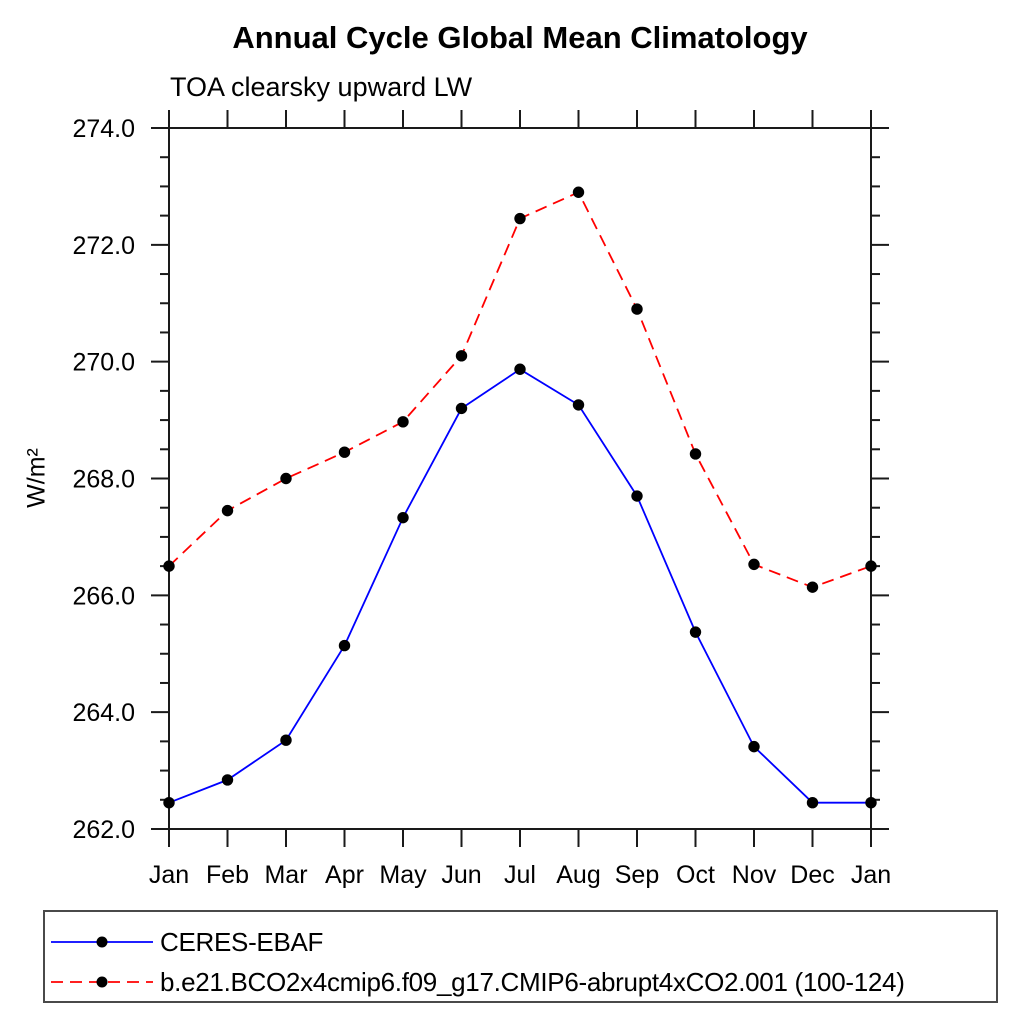 This screenshot has height=1024, width=1024. What do you see at coordinates (461, 875) in the screenshot?
I see `x-tick-label: Jun` at bounding box center [461, 875].